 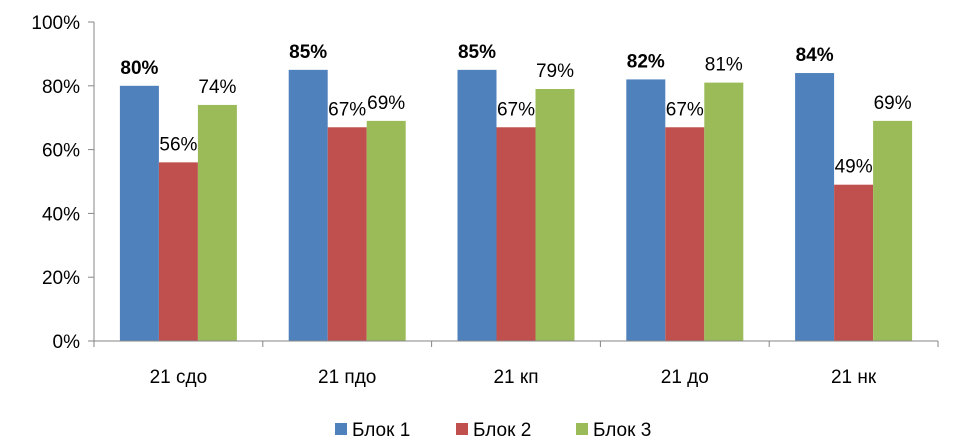 I want to click on data-label: 56%, so click(x=178, y=144).